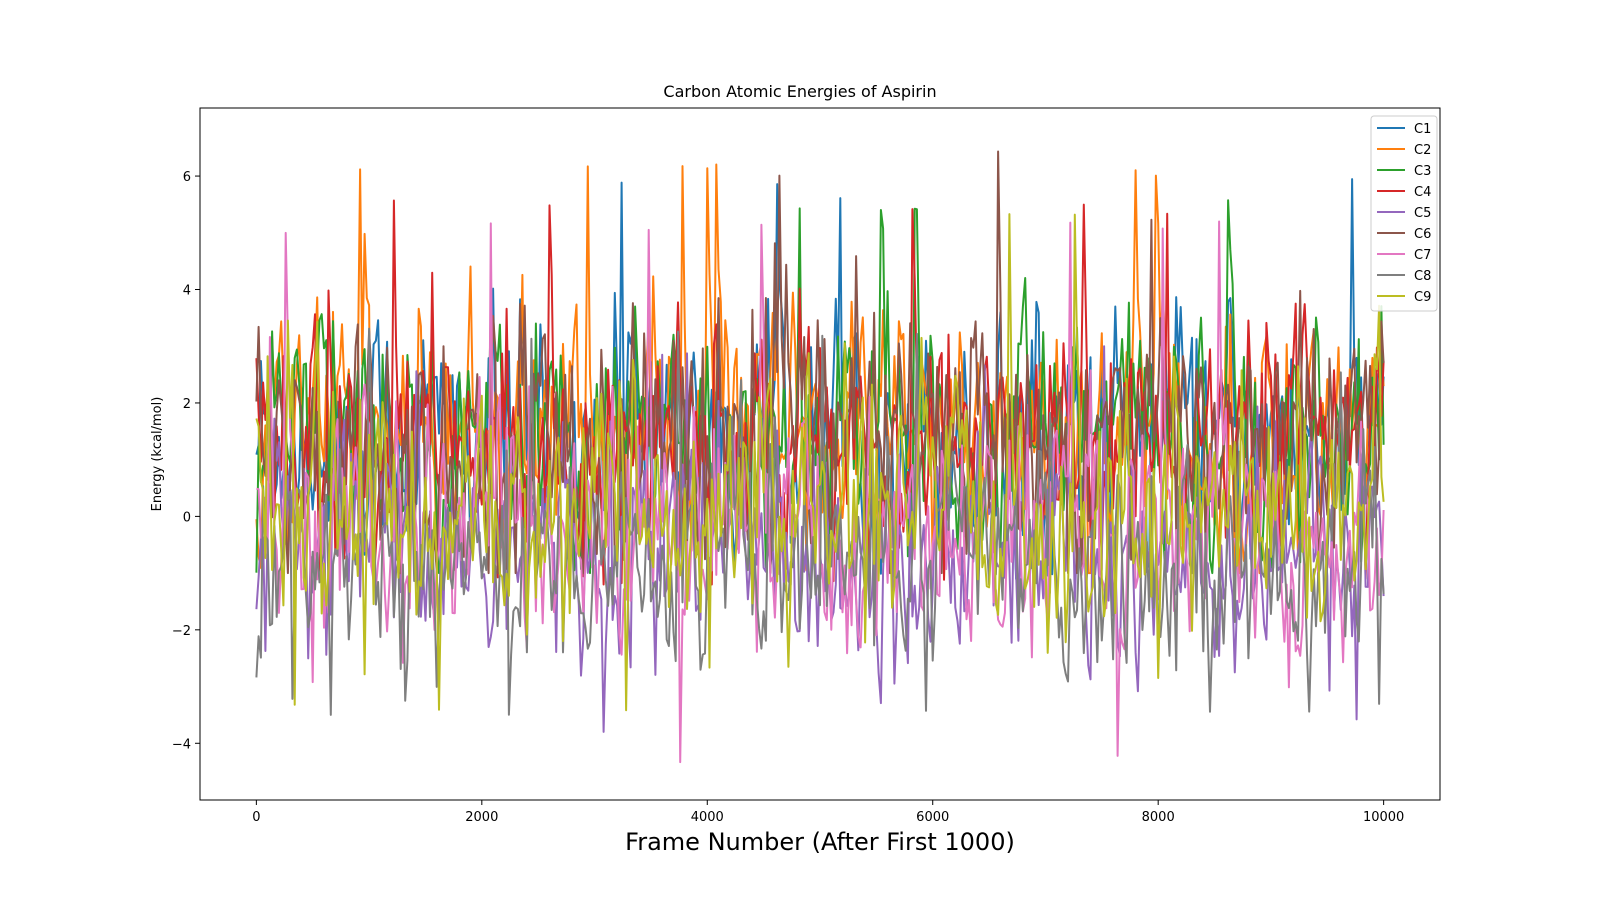 The image size is (1600, 900). Describe the element at coordinates (1422, 150) in the screenshot. I see `legend-label-c2: C2` at that location.